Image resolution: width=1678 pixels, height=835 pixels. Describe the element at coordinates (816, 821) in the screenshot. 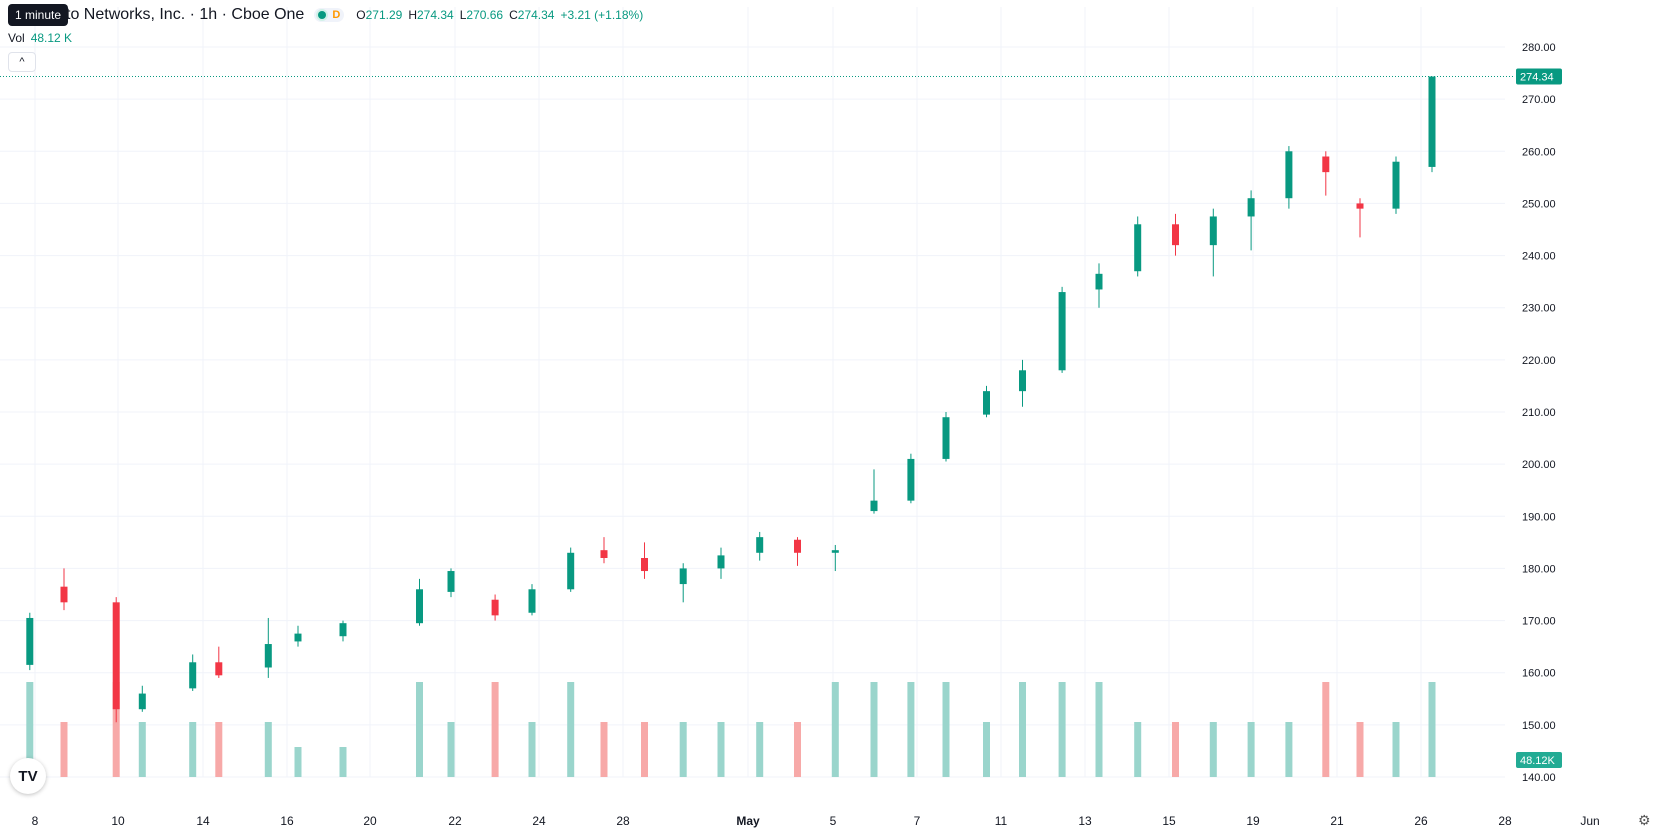

I see `time-axis: 8 10 14 16 20 22 24 28 May 5 7 11 13 15 19 21 26 28 Jun` at that location.